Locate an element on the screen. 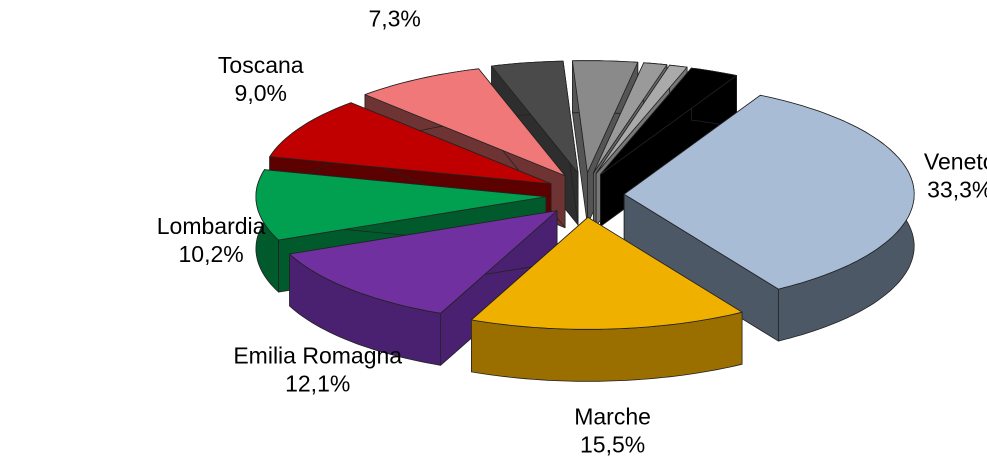 This screenshot has height=459, width=987. slice-label-value: 9,0% is located at coordinates (261, 93).